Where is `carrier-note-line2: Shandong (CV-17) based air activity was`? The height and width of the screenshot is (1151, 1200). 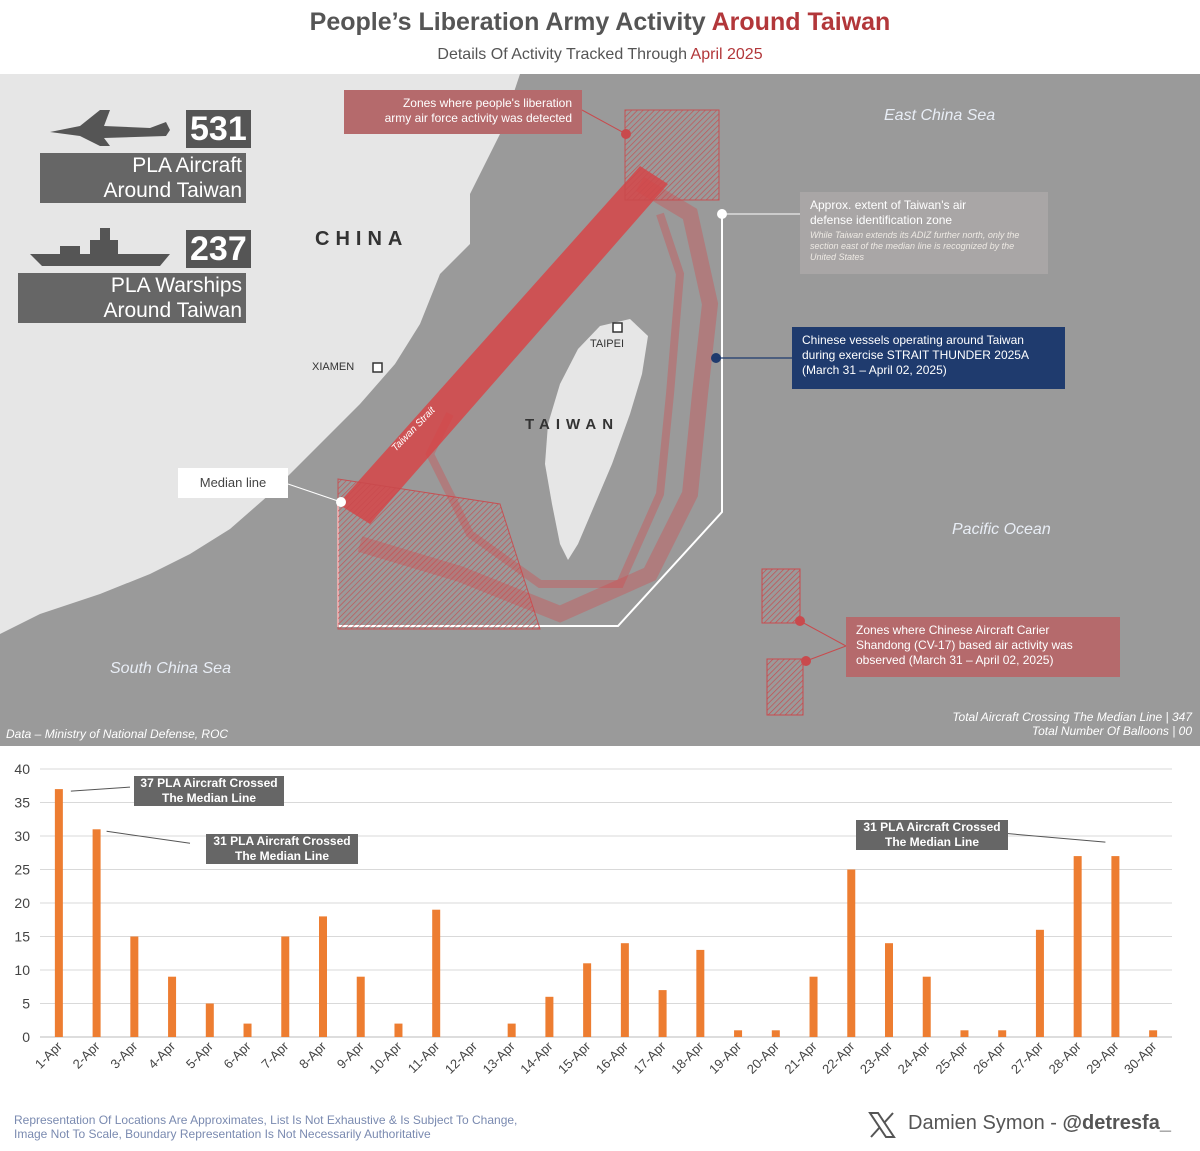
carrier-note-line2: Shandong (CV-17) based air activity was is located at coordinates (964, 645).